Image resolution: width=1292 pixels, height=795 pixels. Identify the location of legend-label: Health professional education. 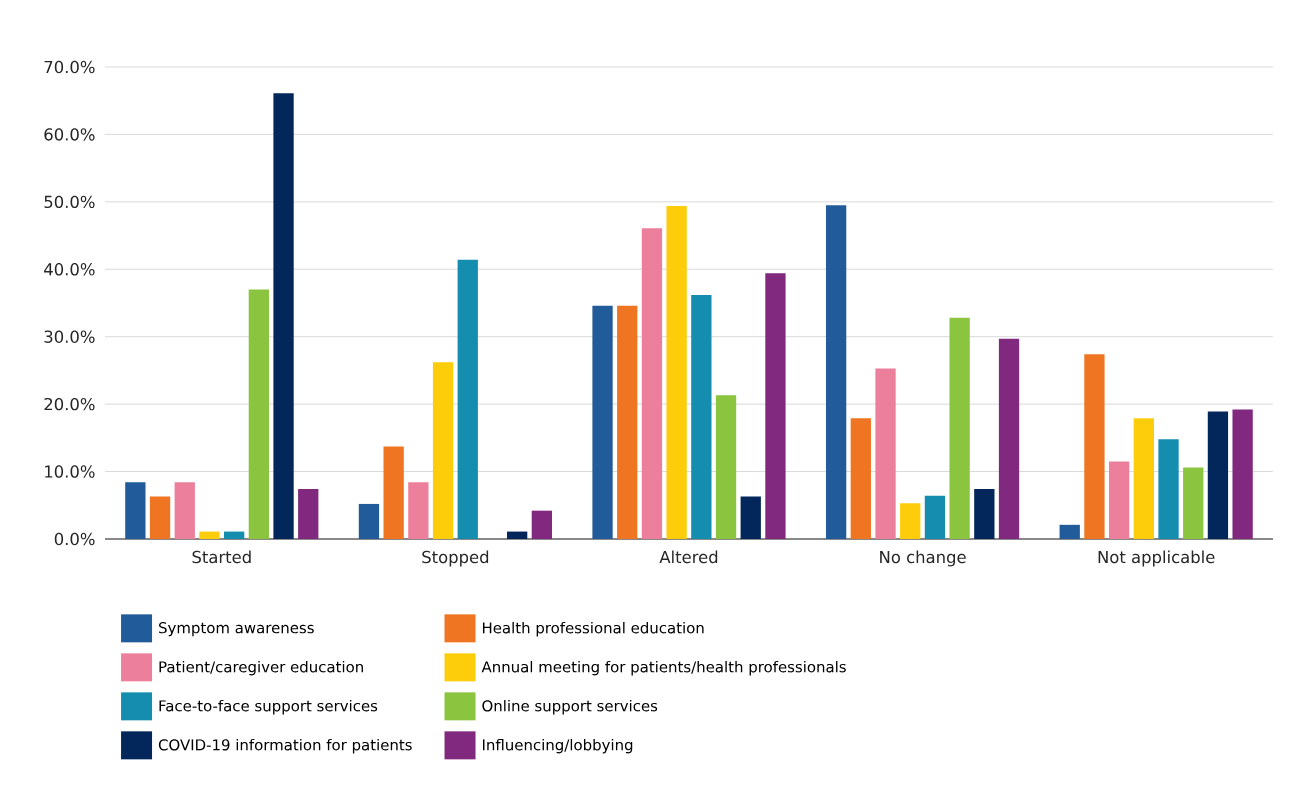
(593, 629).